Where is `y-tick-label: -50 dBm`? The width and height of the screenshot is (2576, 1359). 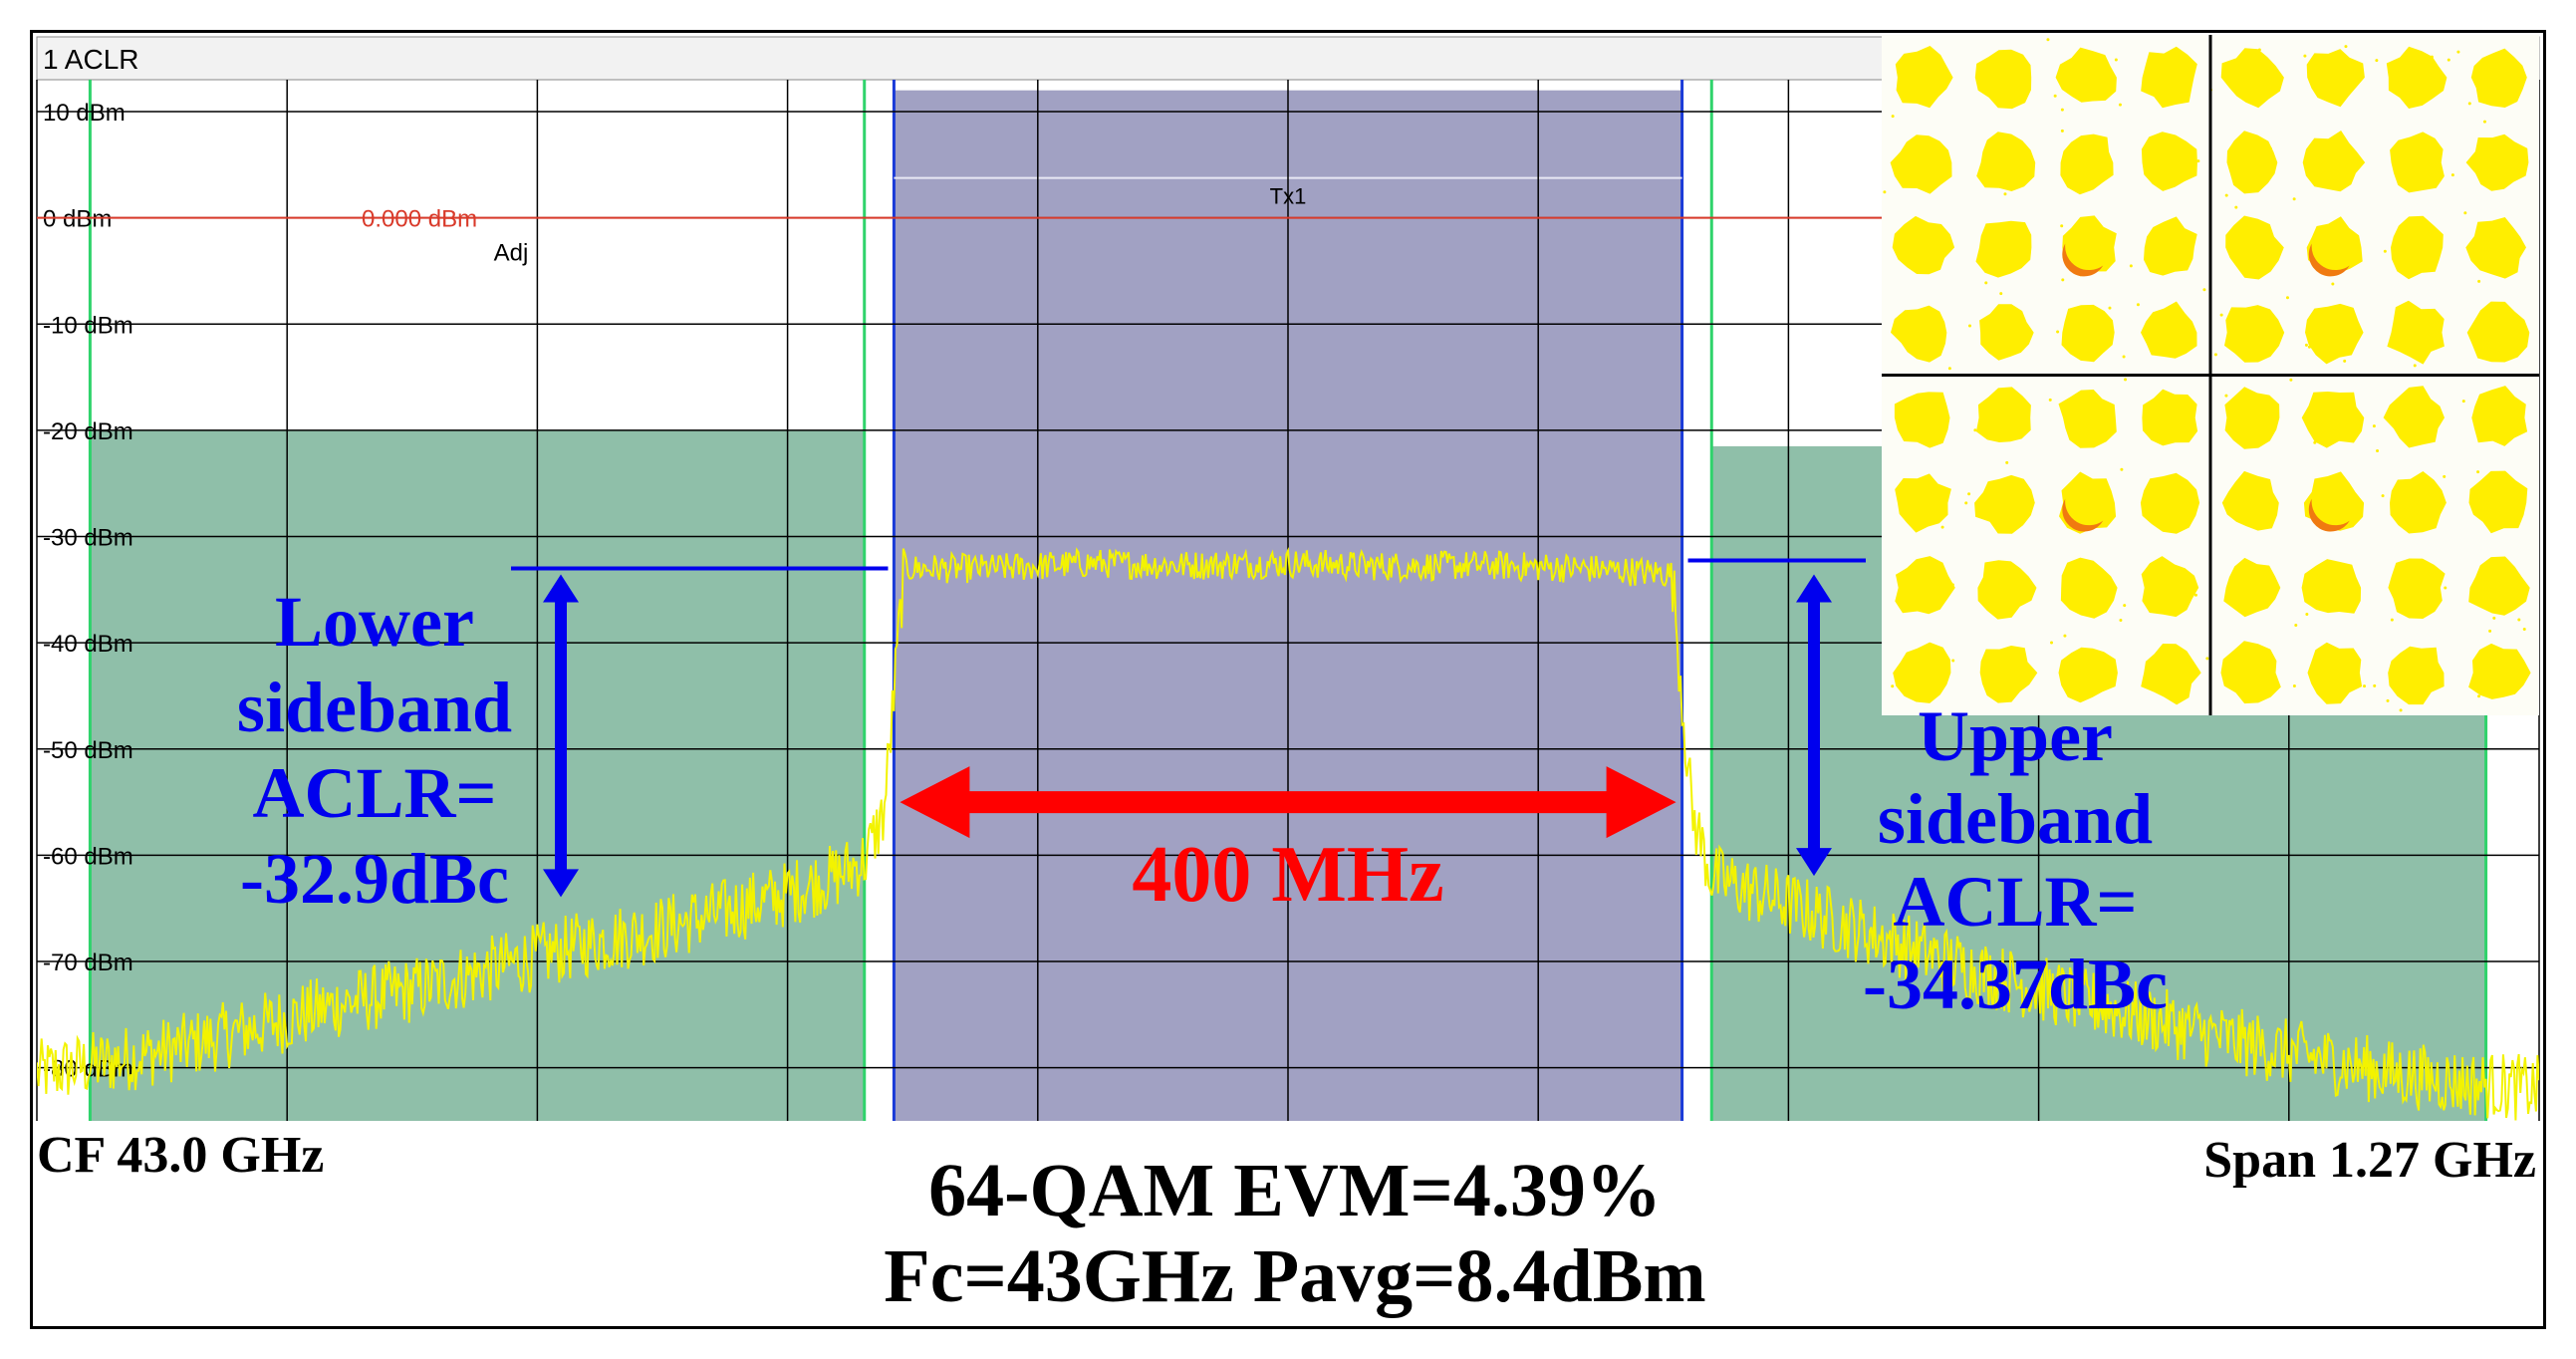
y-tick-label: -50 dBm is located at coordinates (88, 751).